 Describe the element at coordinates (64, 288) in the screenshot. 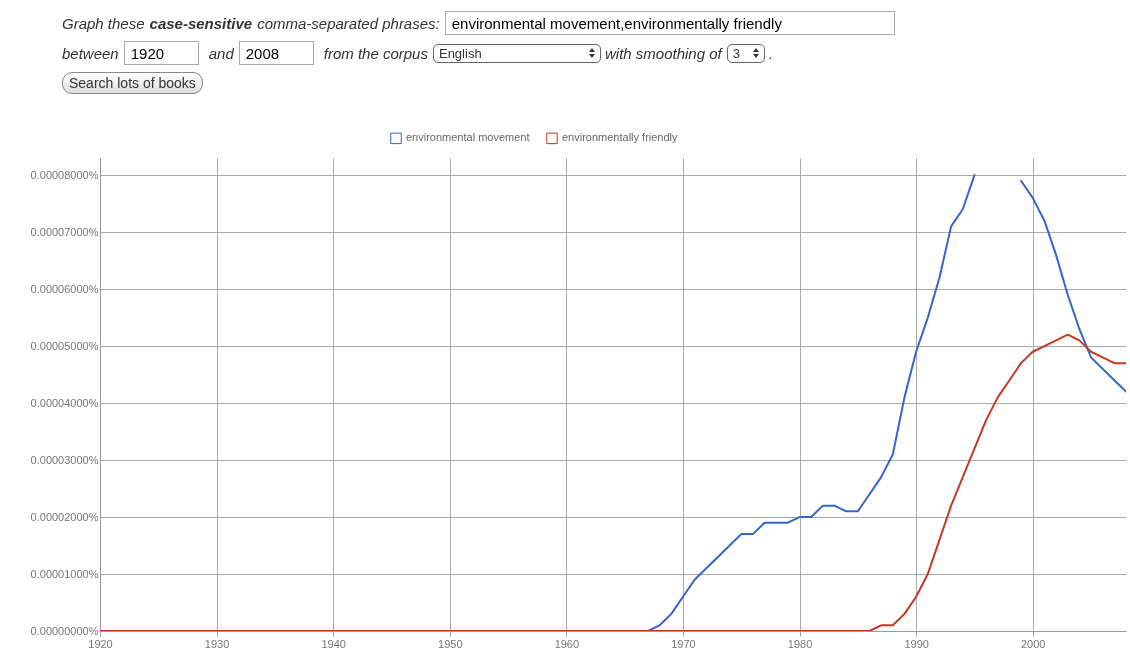

I see `y-tick-label: 0.00006000%` at that location.